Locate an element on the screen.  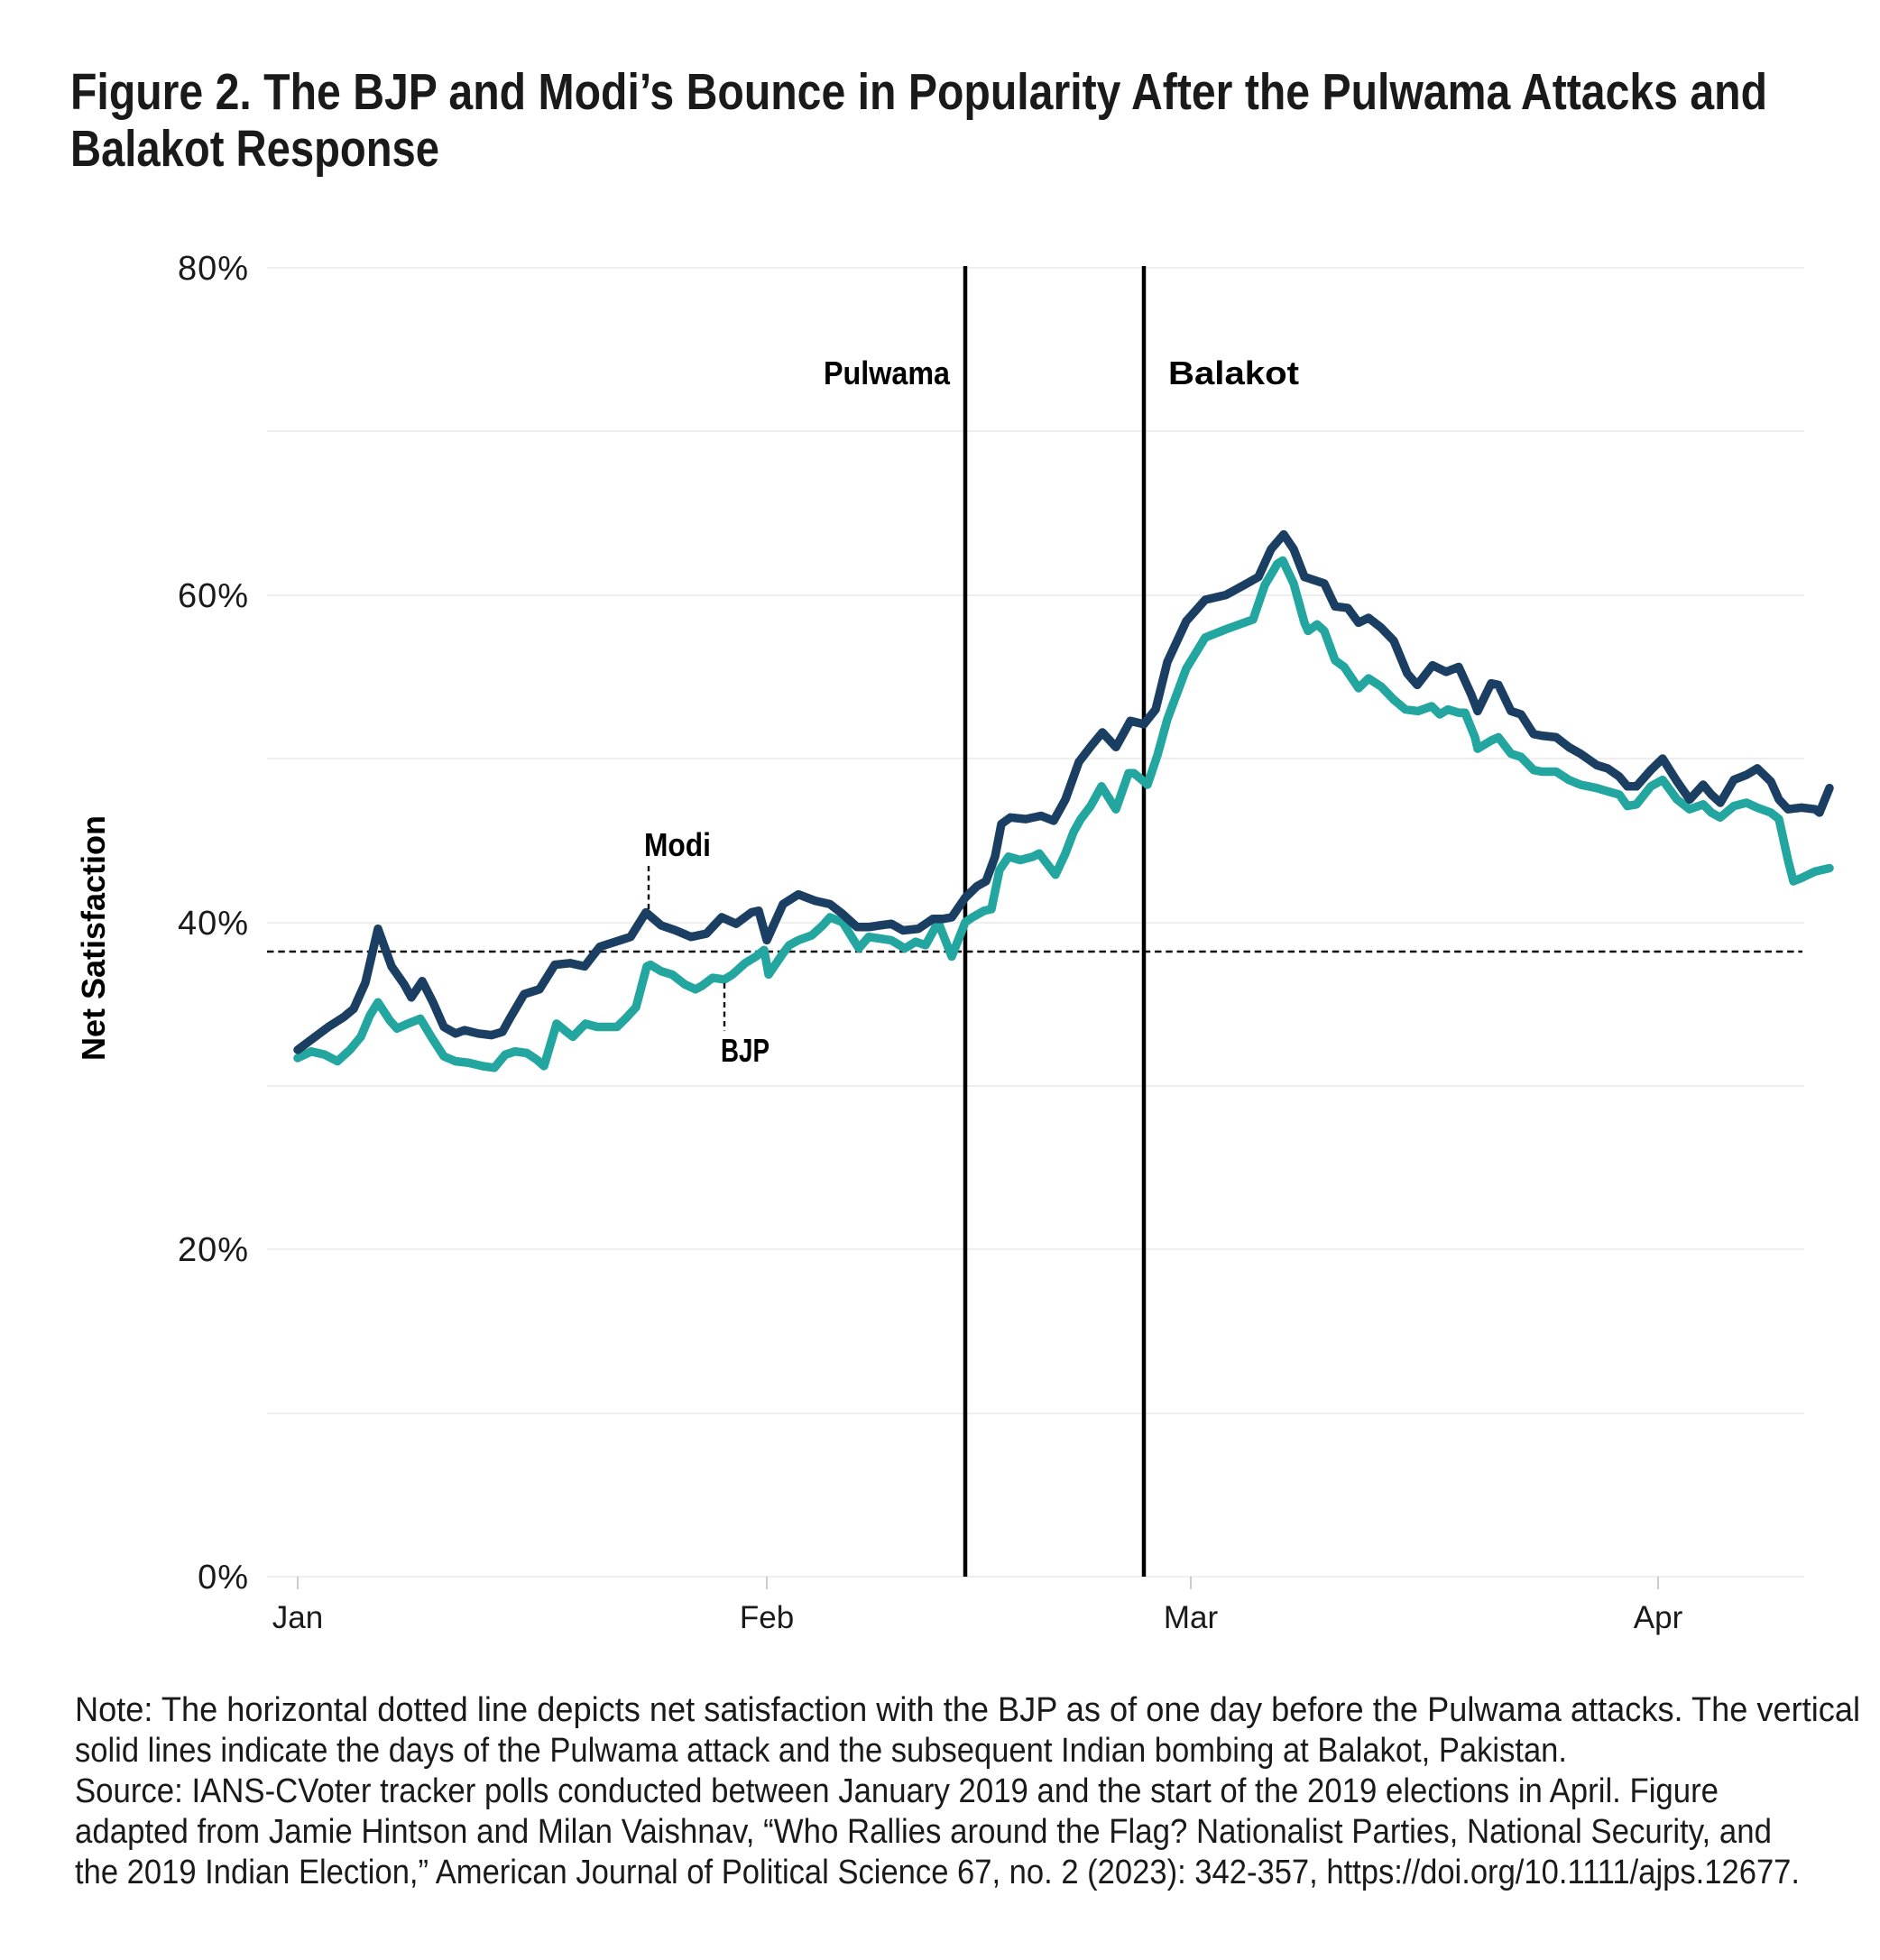
svg-text: 80% is located at coordinates (213, 269).